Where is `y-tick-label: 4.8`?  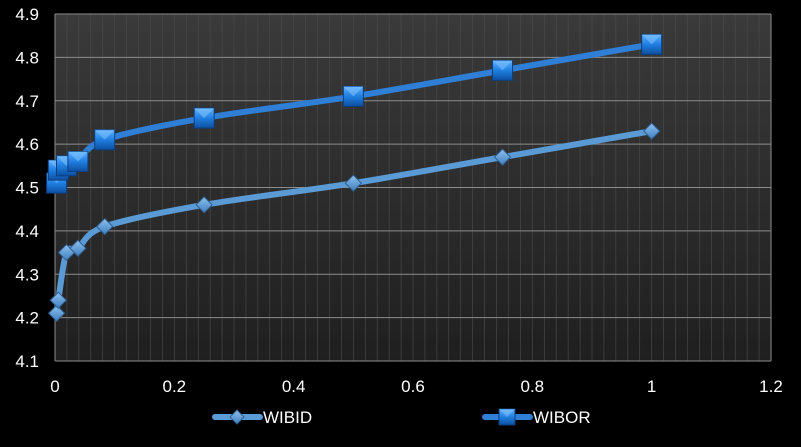 y-tick-label: 4.8 is located at coordinates (27, 57).